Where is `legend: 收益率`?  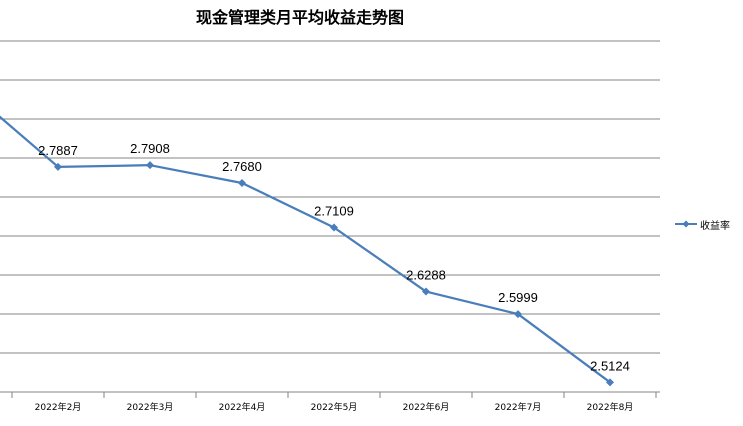 legend: 收益率 is located at coordinates (702, 224).